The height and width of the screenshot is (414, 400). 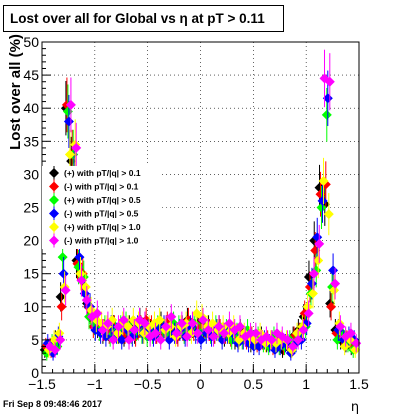 I want to click on y-tick-label: 25, so click(x=31, y=208).